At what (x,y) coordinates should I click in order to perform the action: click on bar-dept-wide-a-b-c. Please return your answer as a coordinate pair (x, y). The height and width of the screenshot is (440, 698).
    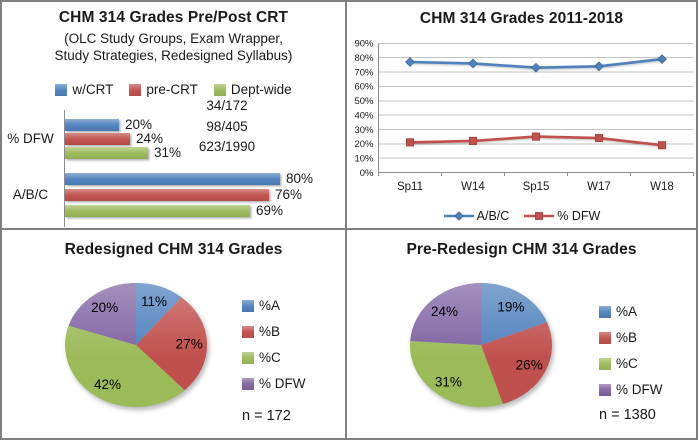
    Looking at the image, I should click on (157, 211).